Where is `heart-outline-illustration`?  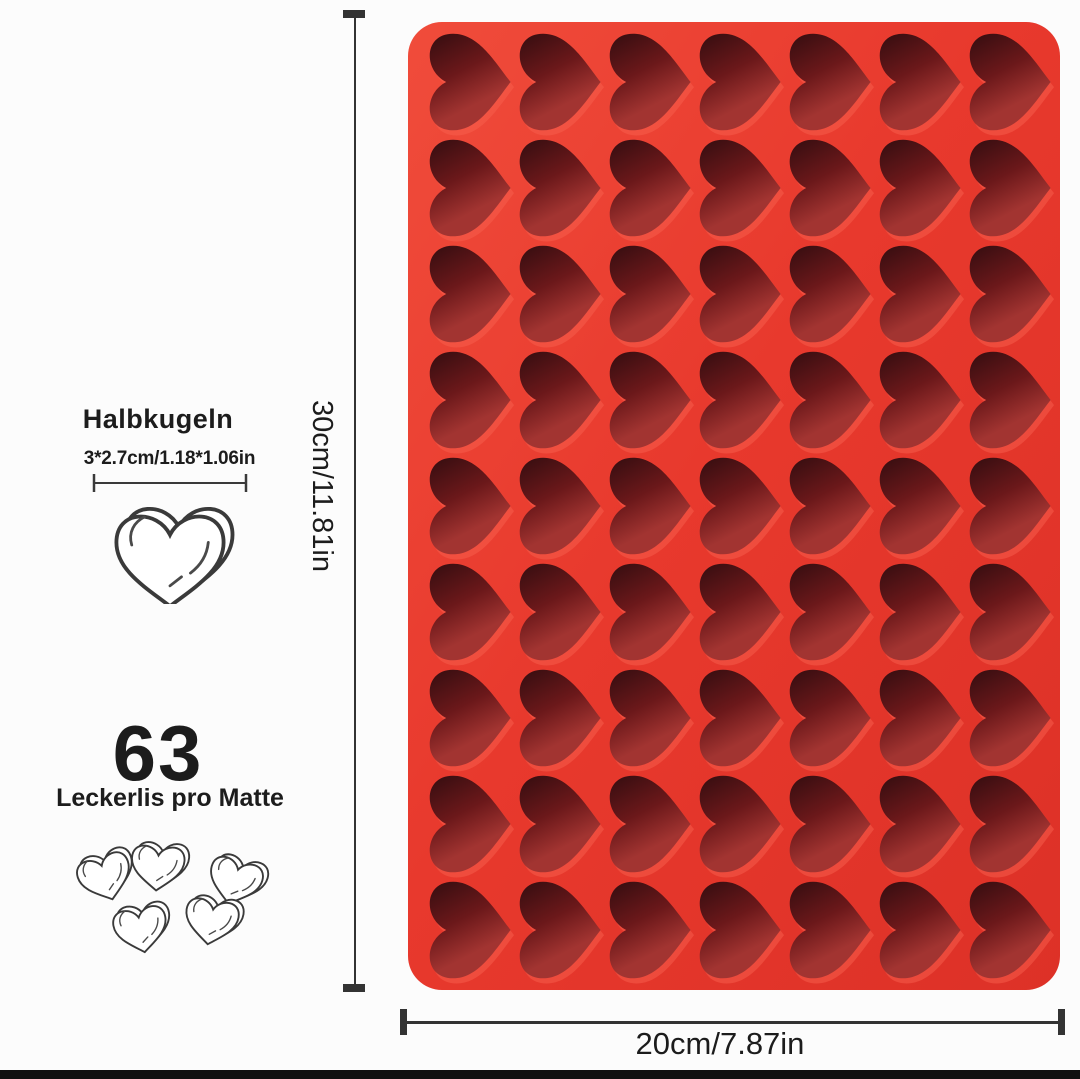
heart-outline-illustration is located at coordinates (174, 555).